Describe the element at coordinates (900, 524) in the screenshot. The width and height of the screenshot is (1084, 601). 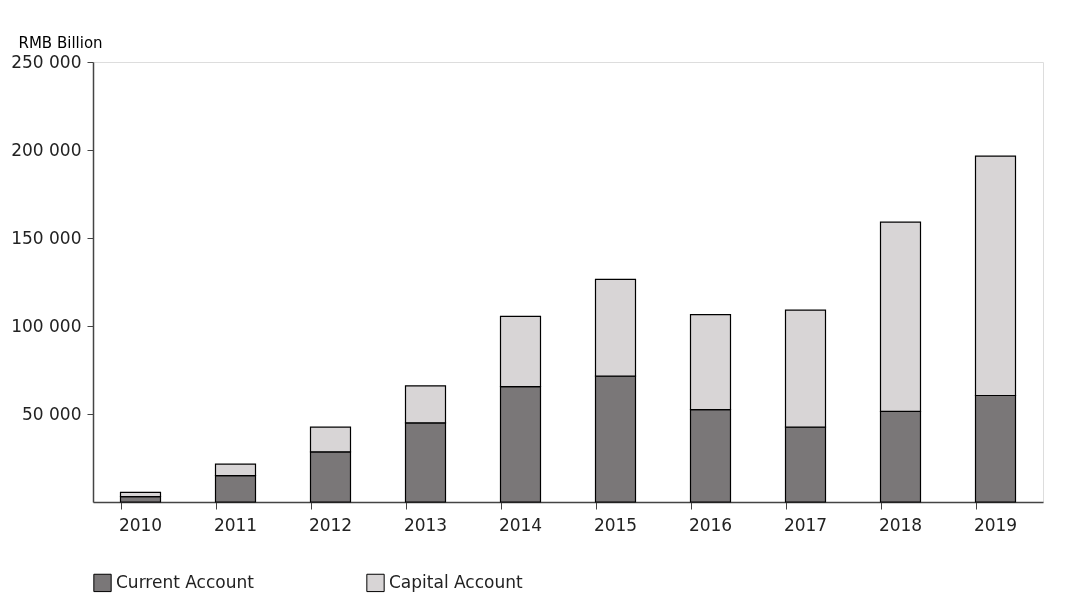
I see `x-tick-label: 2018` at that location.